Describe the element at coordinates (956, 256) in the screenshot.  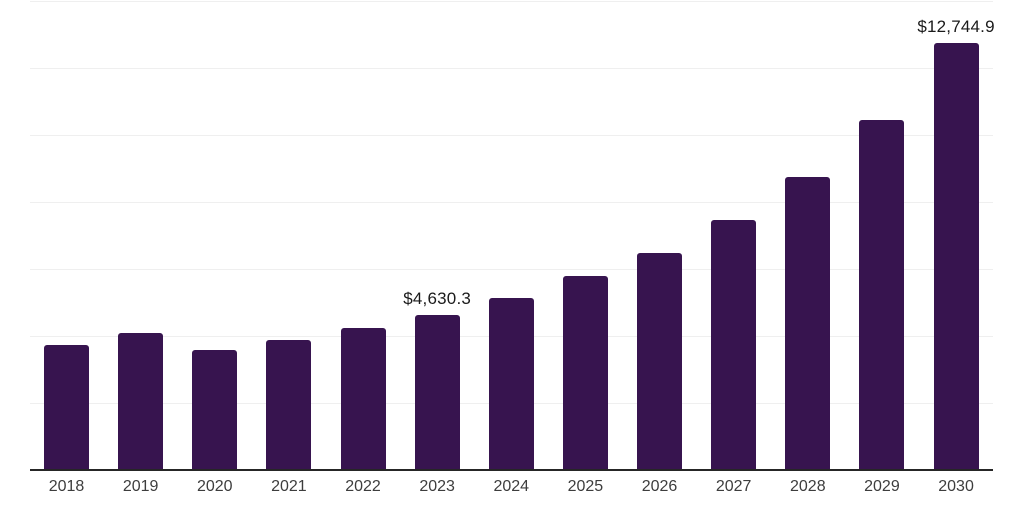
I see `bar-2030` at that location.